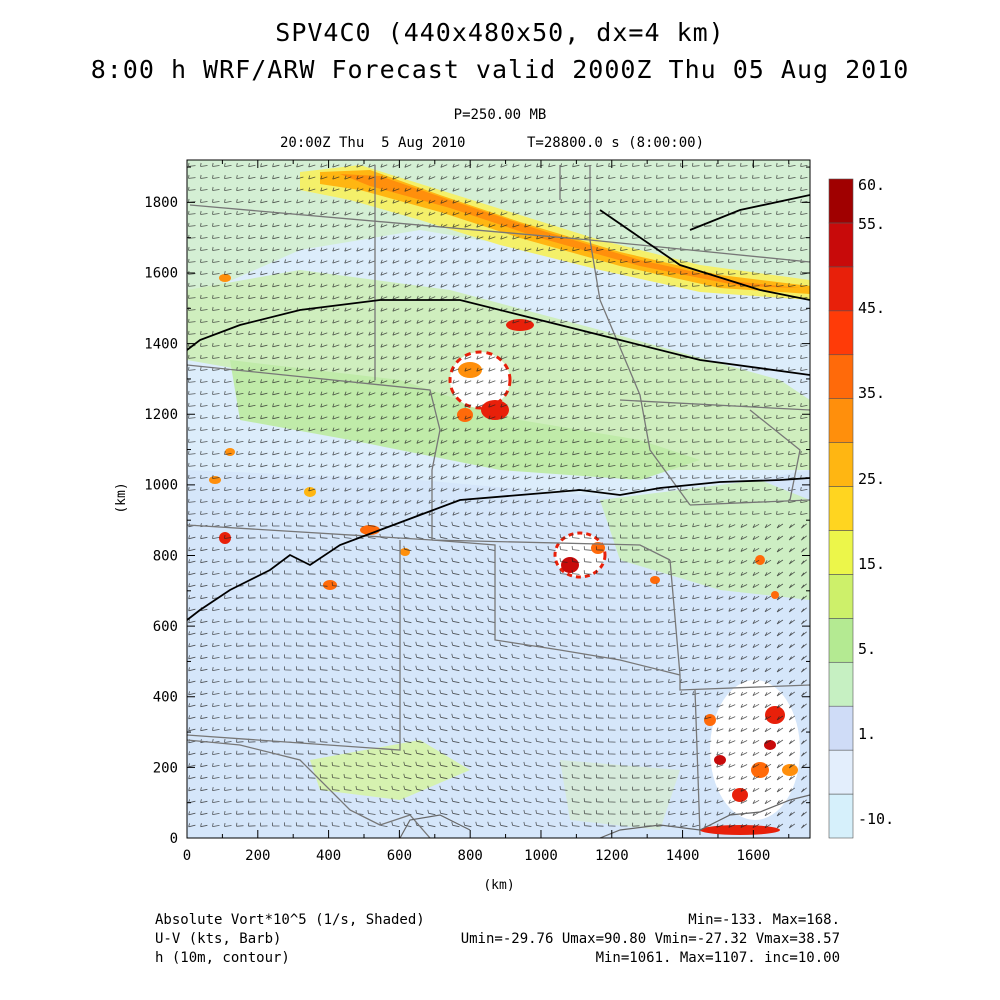  Describe the element at coordinates (871, 479) in the screenshot. I see `colorbar-label: 25.` at that location.